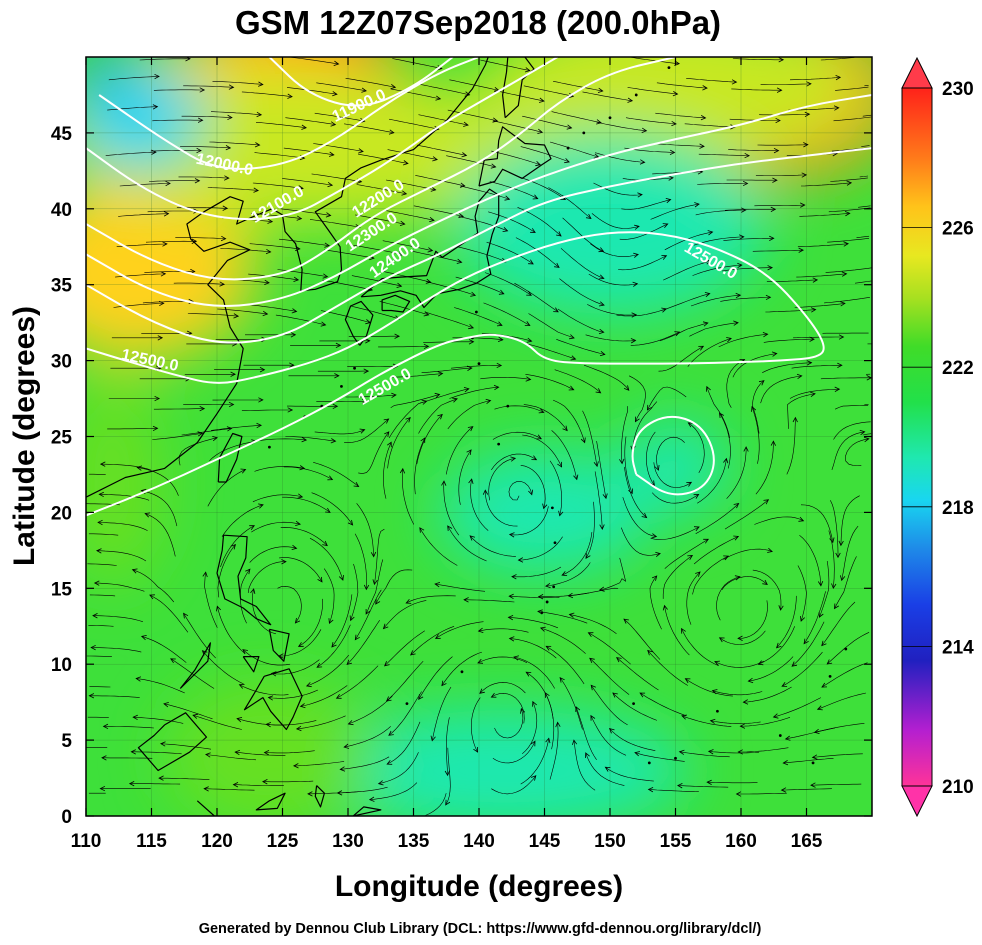 The width and height of the screenshot is (982, 945). What do you see at coordinates (62, 134) in the screenshot?
I see `y-tick-label: 45` at bounding box center [62, 134].